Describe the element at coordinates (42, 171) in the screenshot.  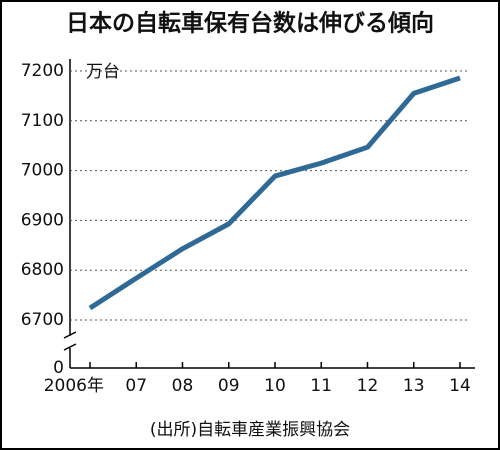
I see `y-tick-label: 7000` at that location.